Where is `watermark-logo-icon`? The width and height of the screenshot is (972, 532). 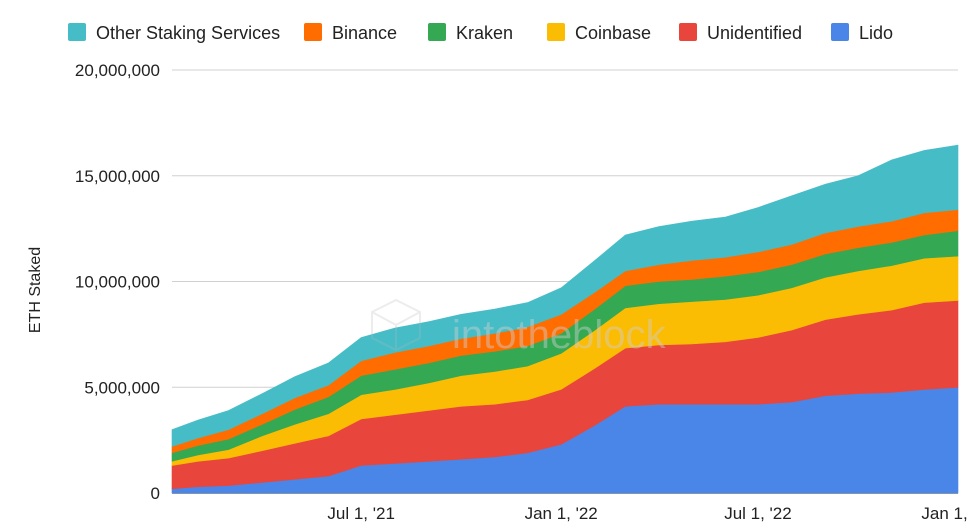 watermark-logo-icon is located at coordinates (396, 325).